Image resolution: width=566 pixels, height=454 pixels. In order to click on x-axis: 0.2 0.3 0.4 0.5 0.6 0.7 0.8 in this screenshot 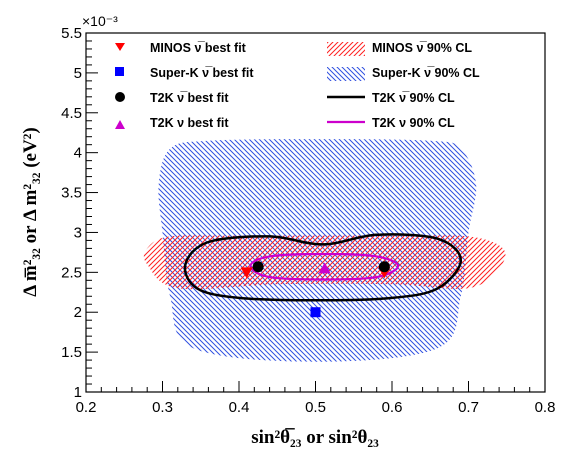, I will do `click(316, 398)`.